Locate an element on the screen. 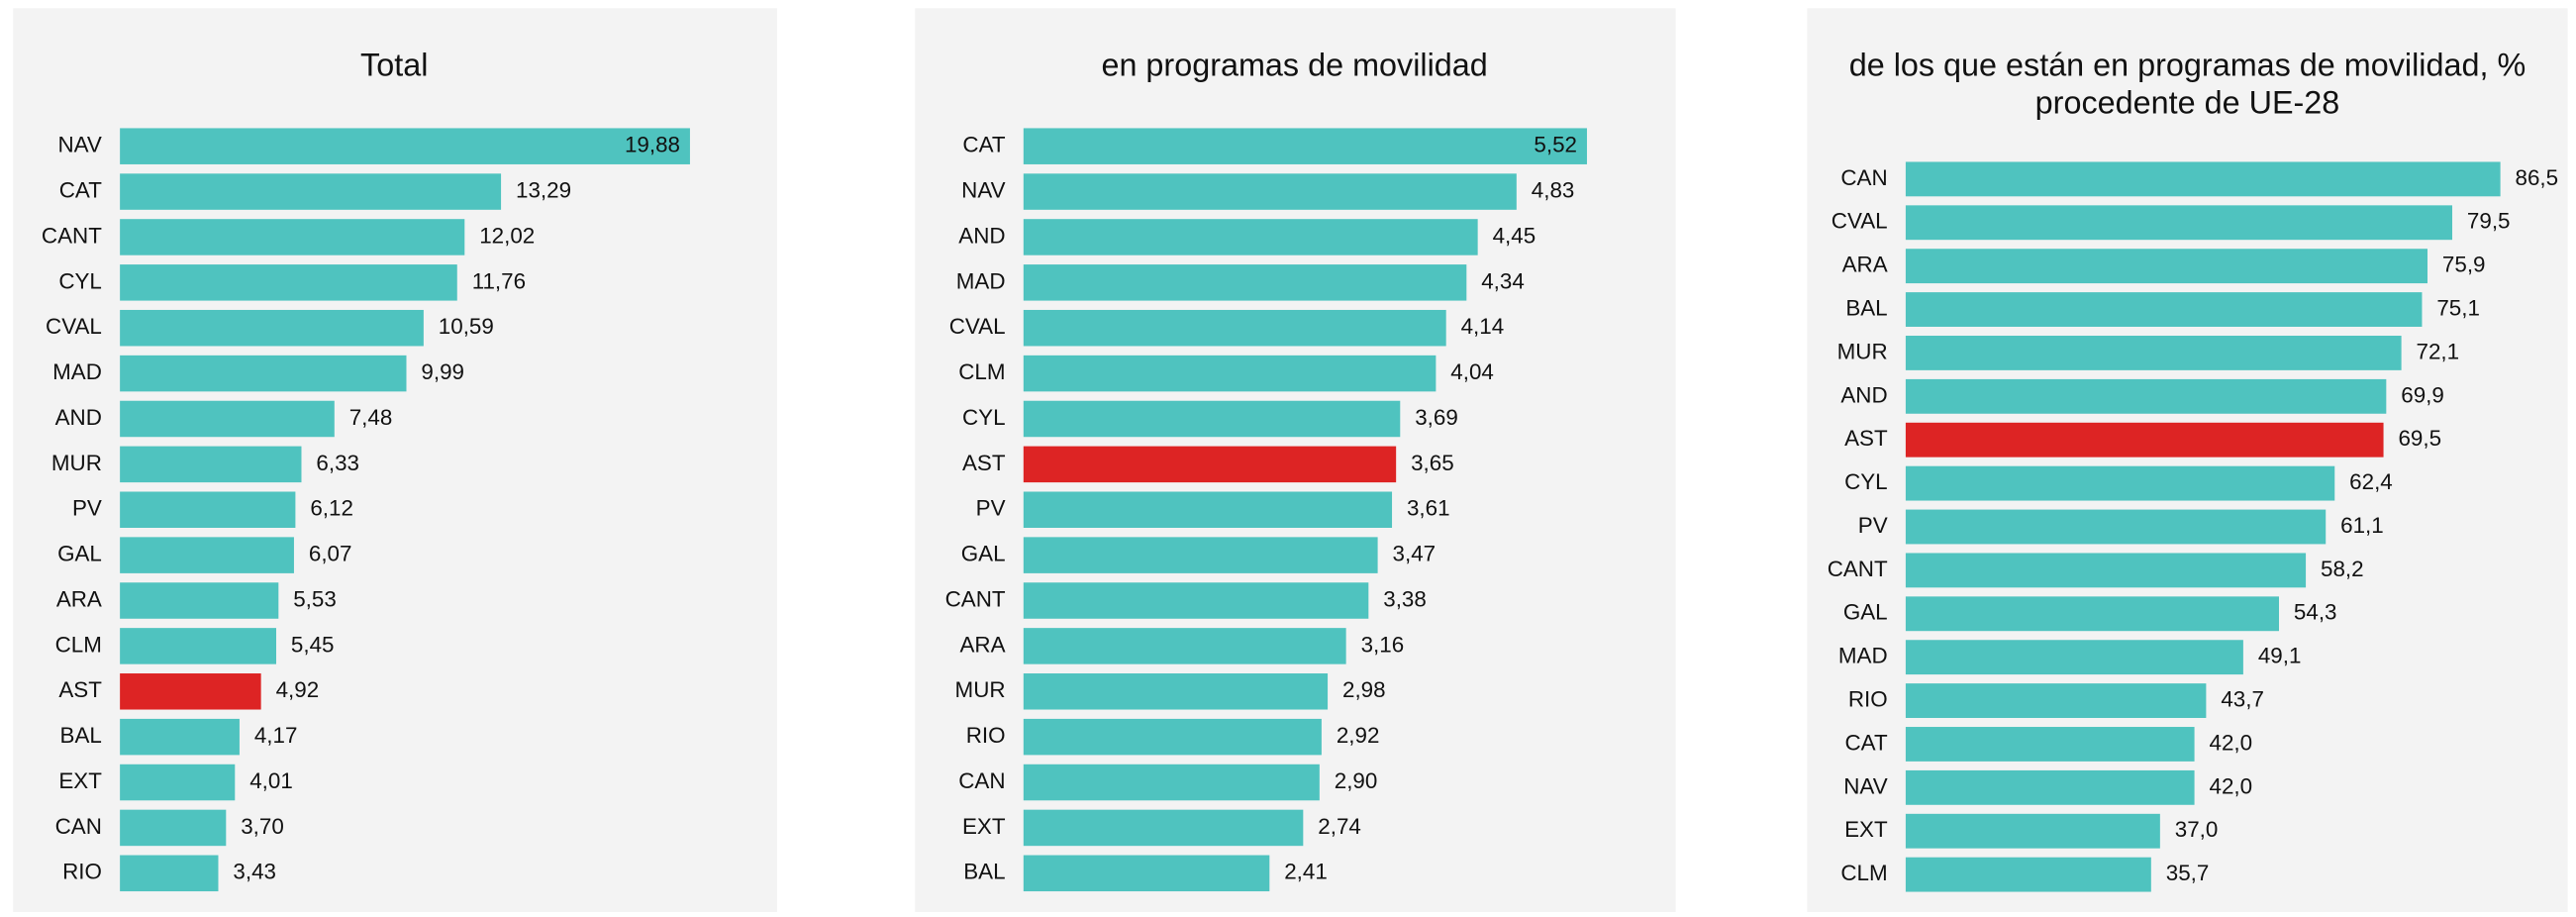  value-label: 7,48 is located at coordinates (371, 417).